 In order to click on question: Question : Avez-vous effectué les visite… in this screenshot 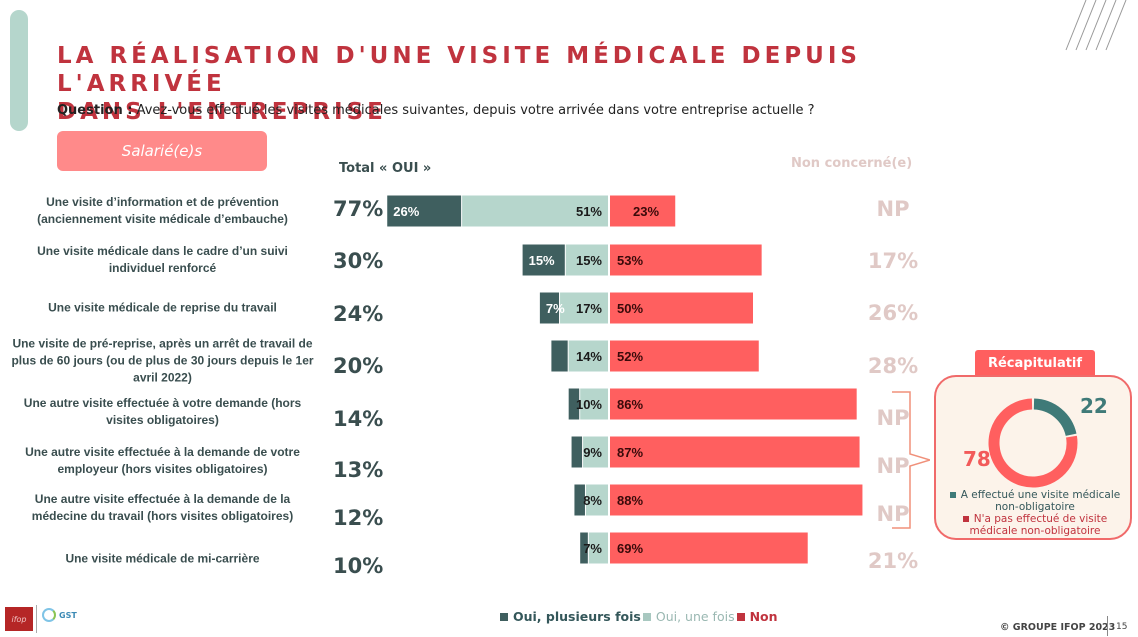, I will do `click(436, 110)`.